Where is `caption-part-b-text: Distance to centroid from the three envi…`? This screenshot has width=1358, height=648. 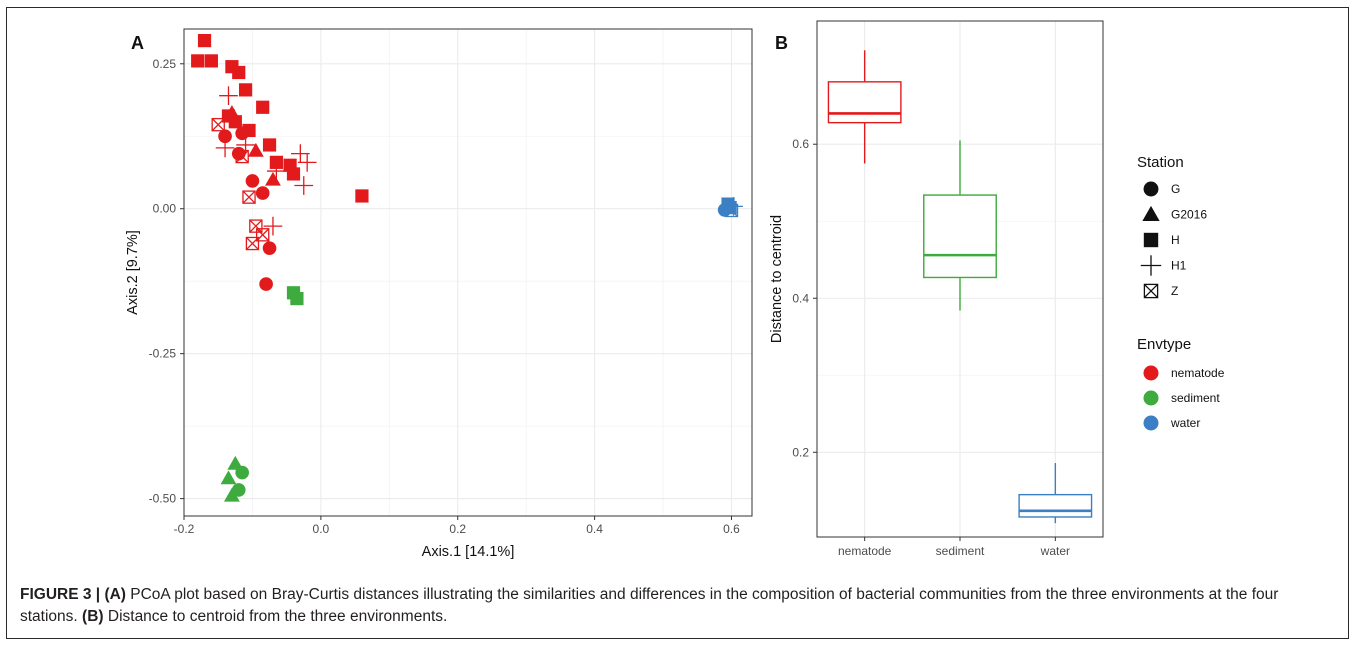 caption-part-b-text: Distance to centroid from the three envi… is located at coordinates (275, 616).